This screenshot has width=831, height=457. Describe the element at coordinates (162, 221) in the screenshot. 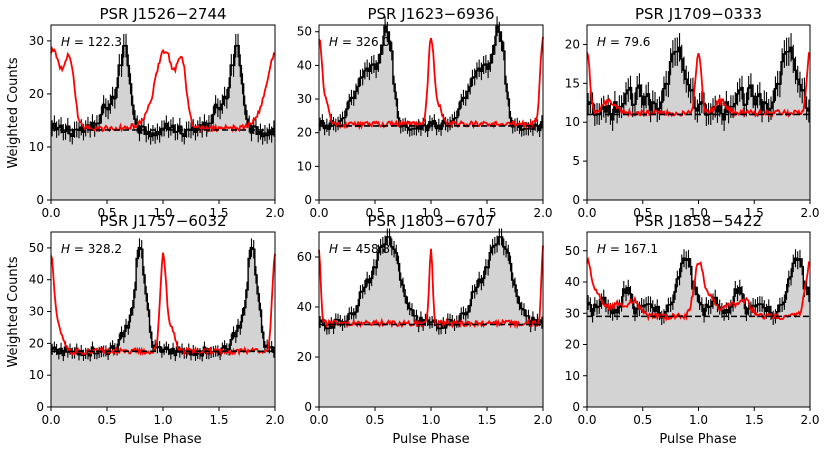

I see `panel-title: PSR J1757−6032` at that location.